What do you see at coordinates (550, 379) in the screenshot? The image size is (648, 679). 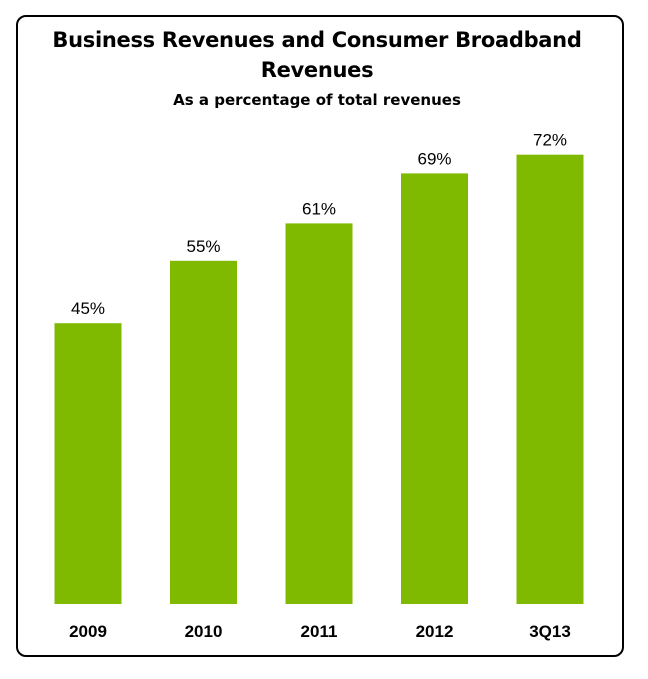 I see `bar-3Q13` at bounding box center [550, 379].